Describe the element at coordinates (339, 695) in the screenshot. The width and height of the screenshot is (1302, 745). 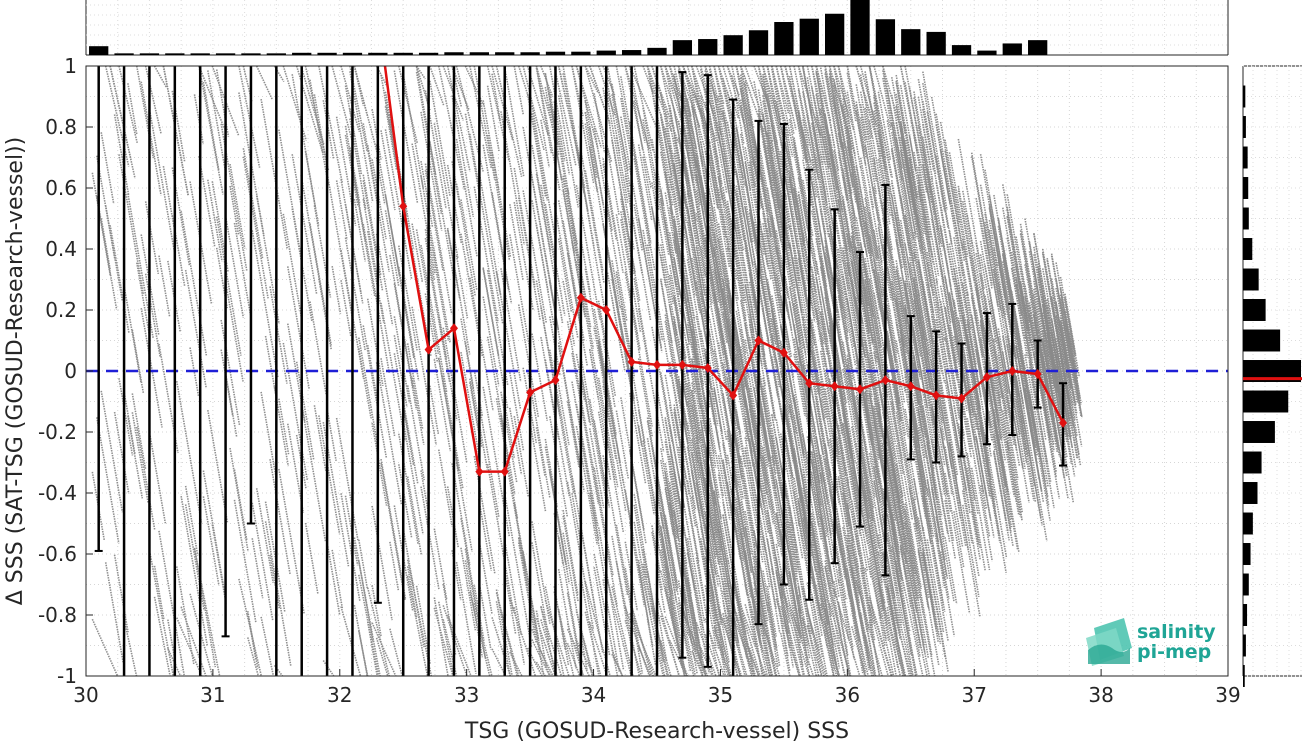
I see `x-tick-label: 32` at that location.